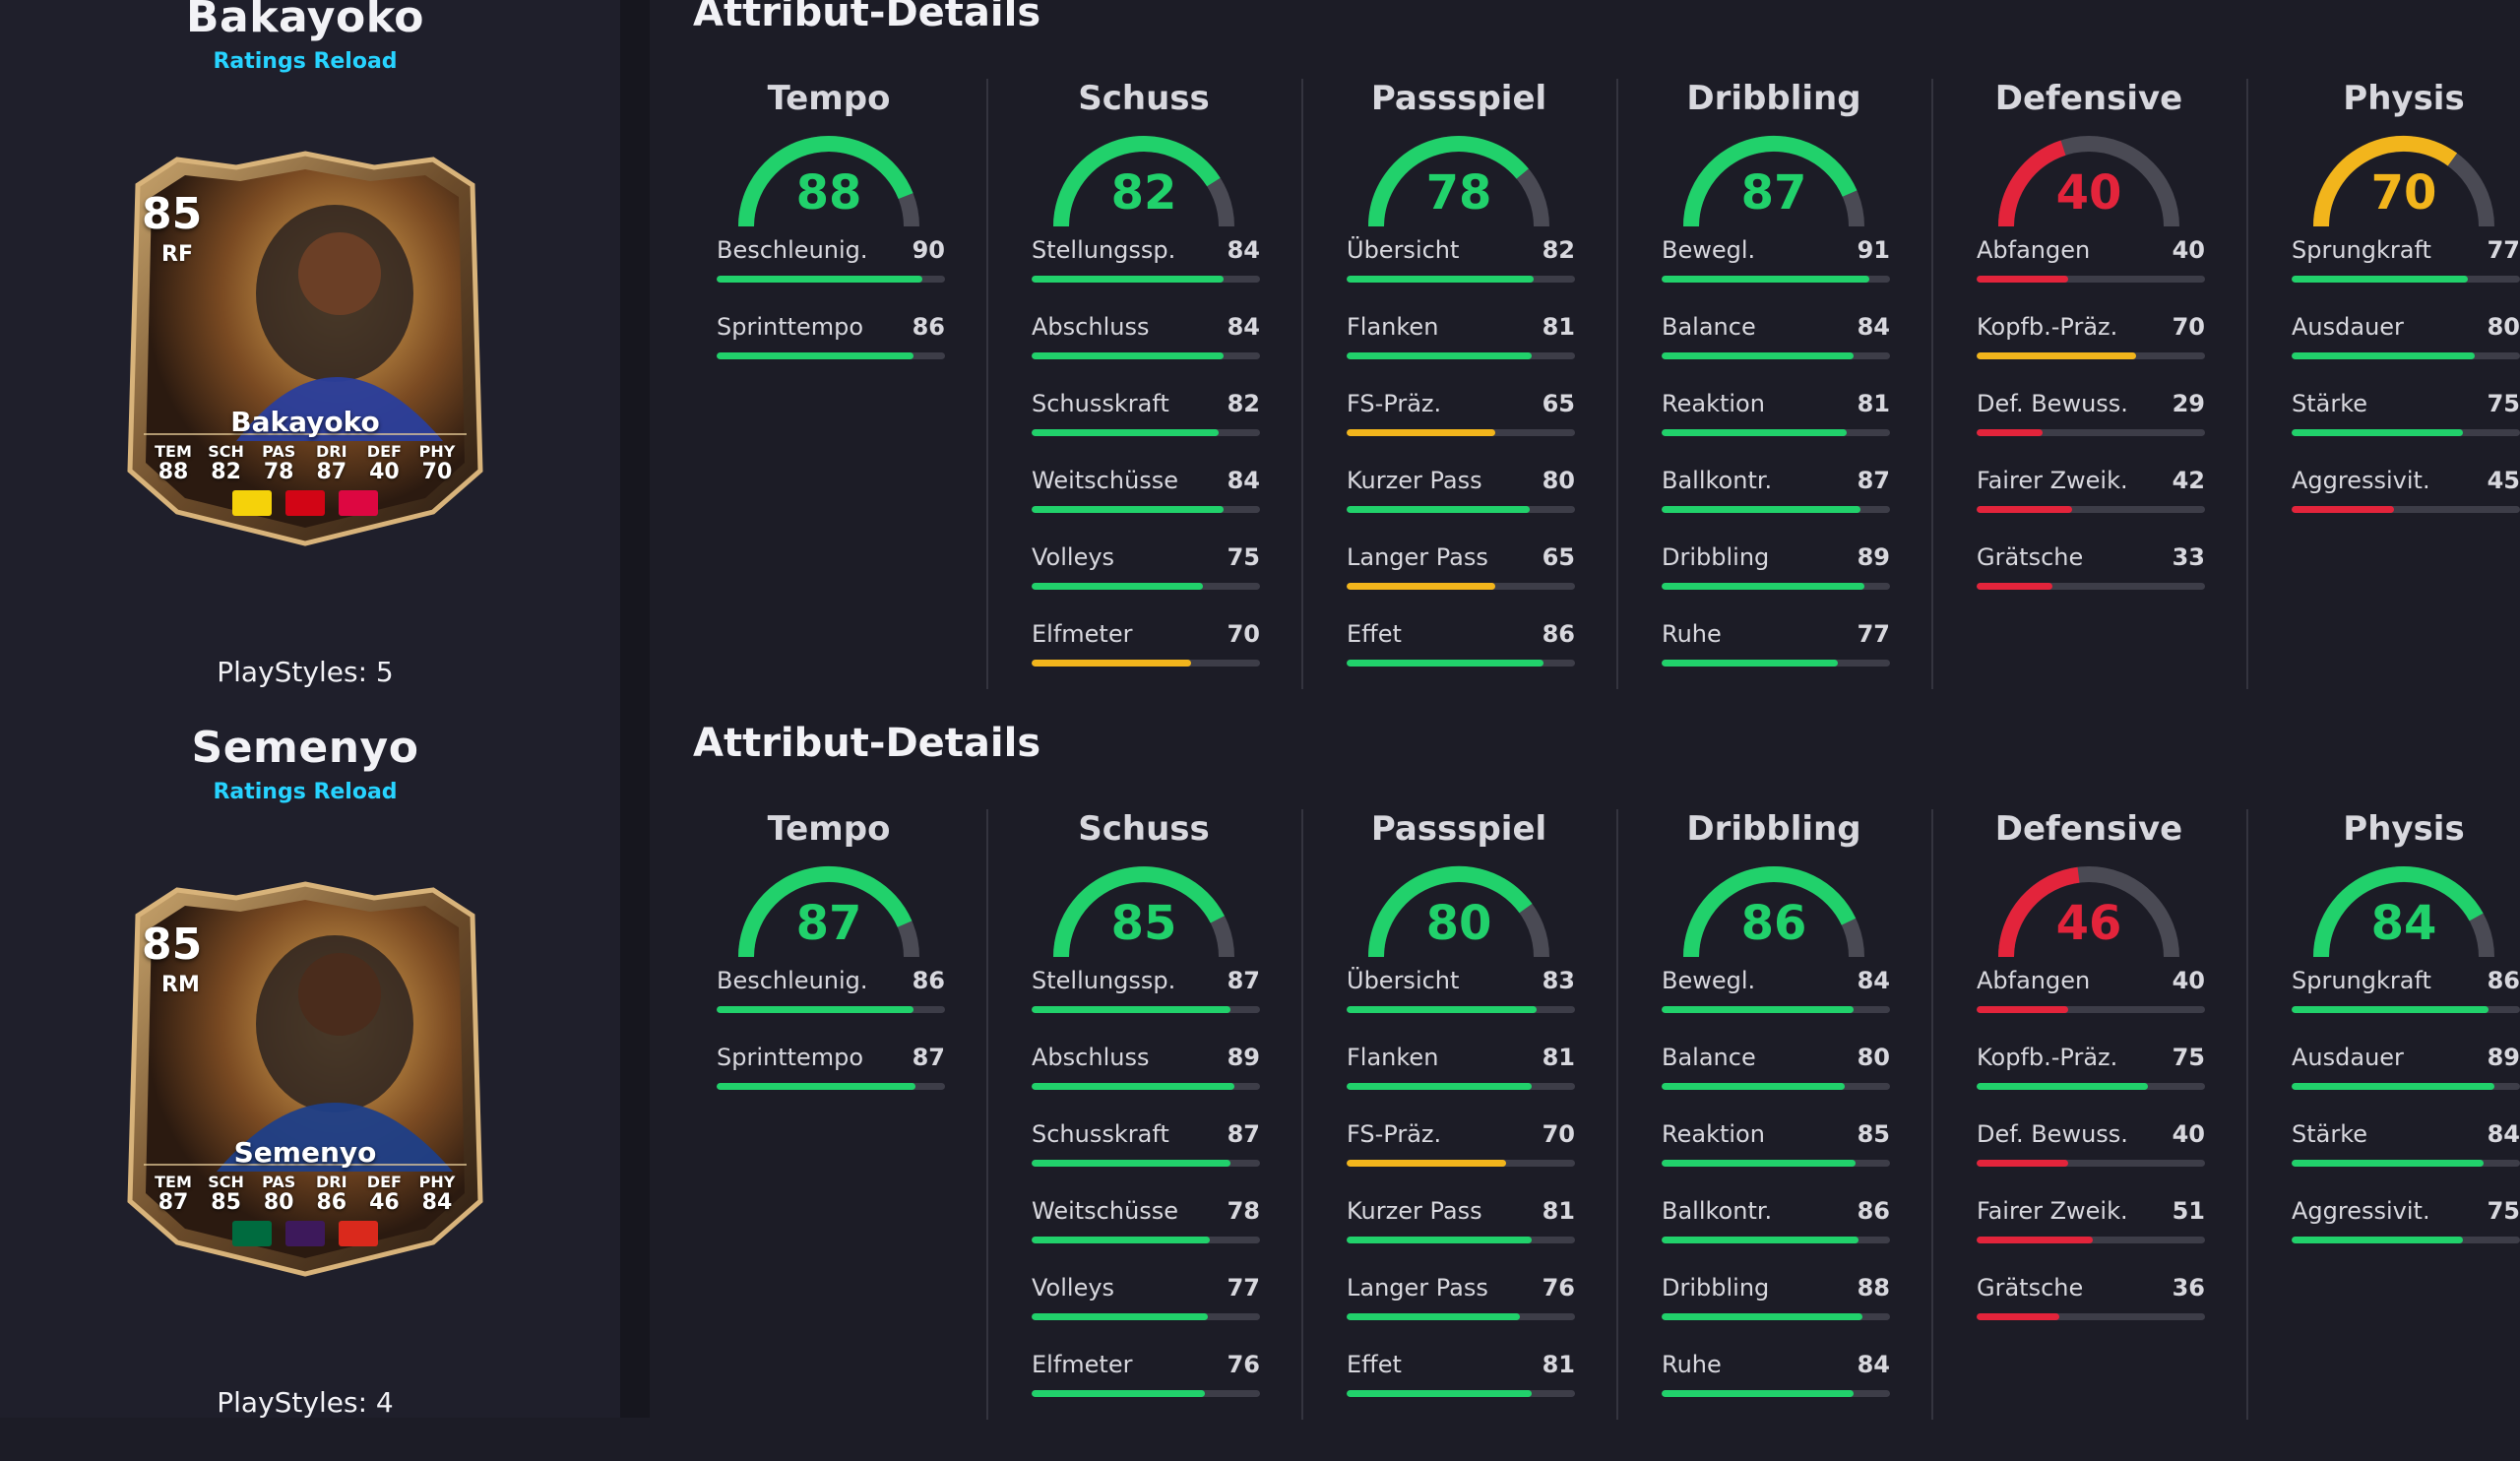 The width and height of the screenshot is (2520, 1461). I want to click on attribute-row: Balance 80, so click(1776, 1074).